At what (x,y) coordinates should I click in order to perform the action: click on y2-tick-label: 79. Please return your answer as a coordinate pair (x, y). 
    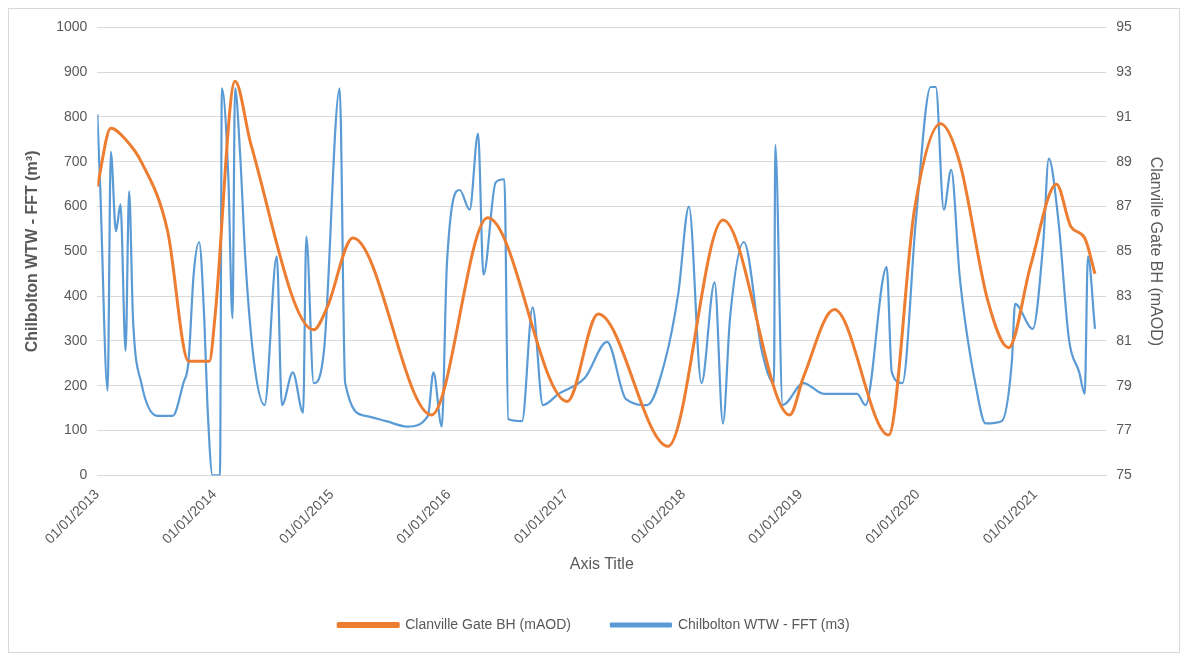
    Looking at the image, I should click on (1124, 384).